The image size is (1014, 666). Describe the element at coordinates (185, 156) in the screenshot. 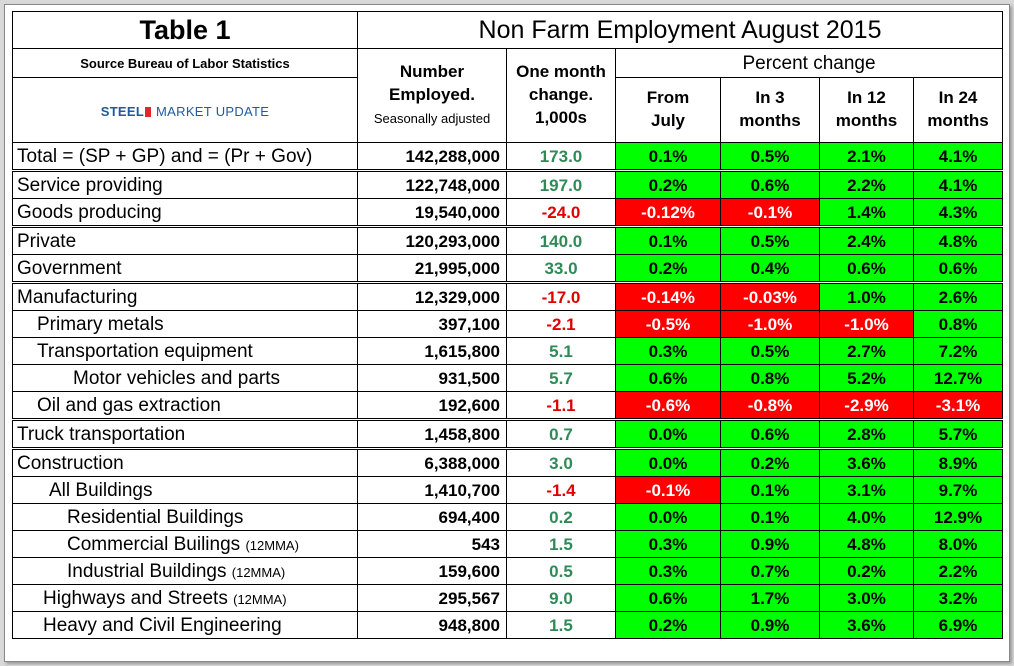

I see `row-label: Total = (SP + GP) and = (Pr + Gov)` at that location.